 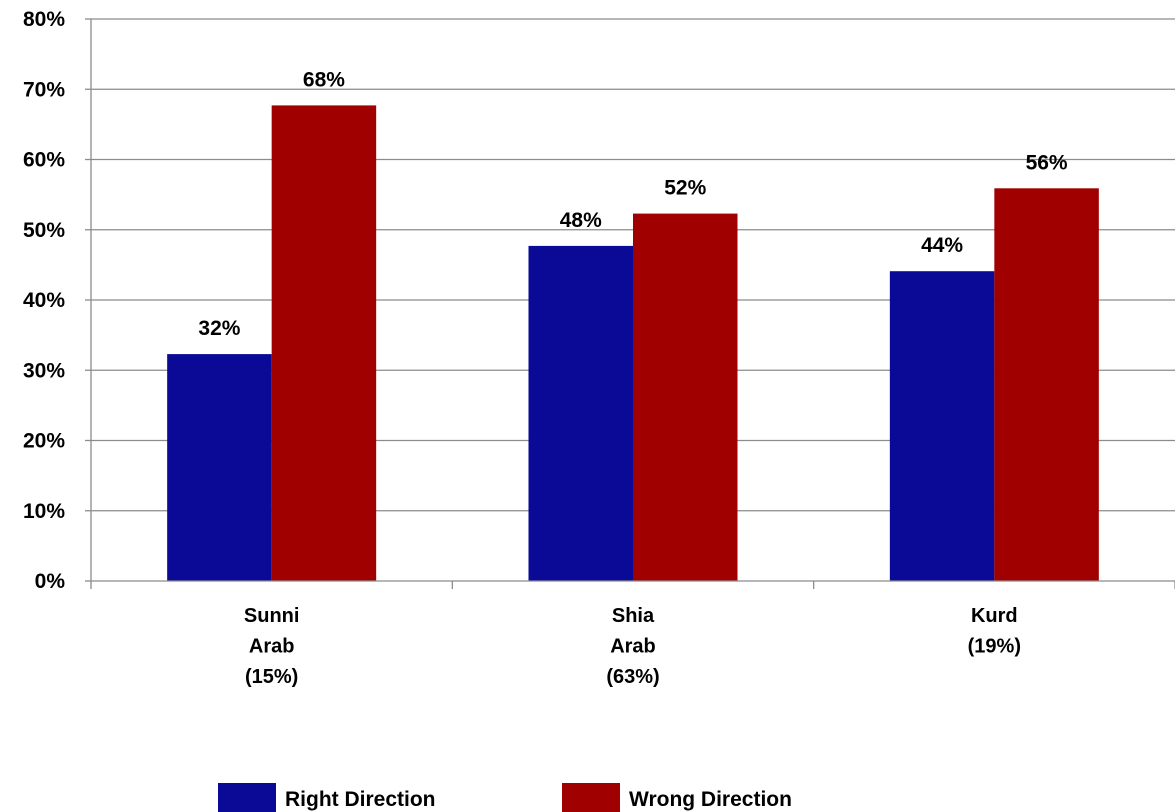 What do you see at coordinates (44, 19) in the screenshot?
I see `y-tick-label: 80%` at bounding box center [44, 19].